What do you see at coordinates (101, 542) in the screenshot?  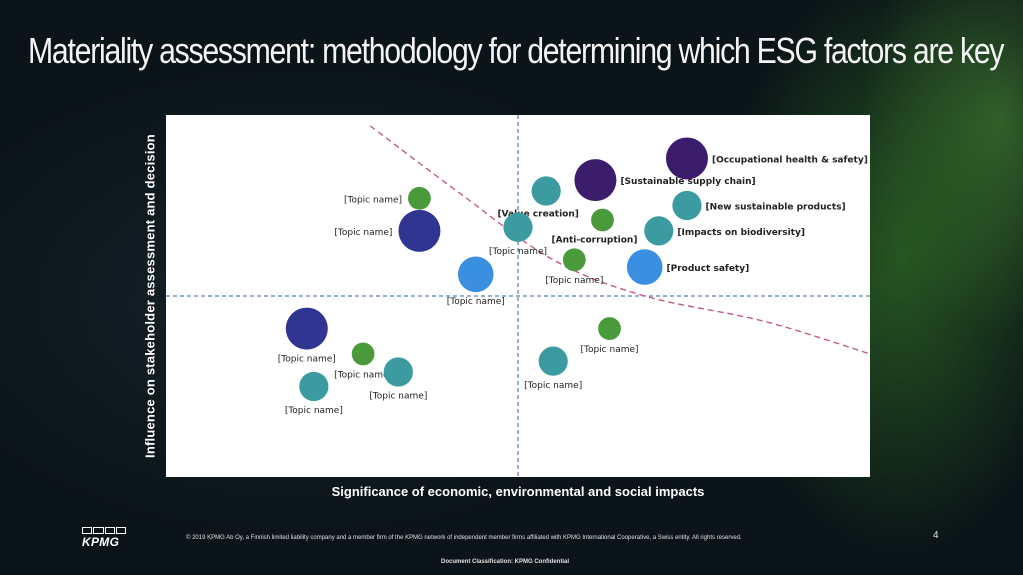 I see `kpmg-logo-wordmark: KPMG` at bounding box center [101, 542].